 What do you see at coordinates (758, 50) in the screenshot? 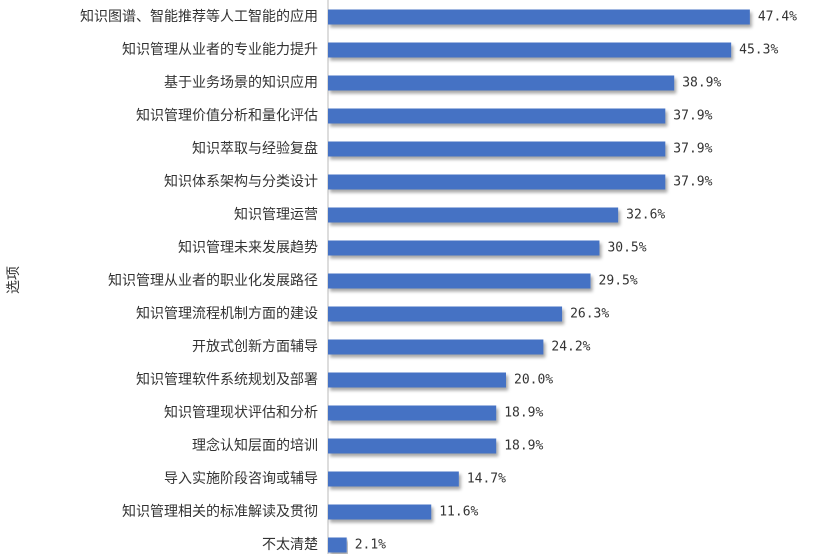
I see `value-label: 45.3%` at bounding box center [758, 50].